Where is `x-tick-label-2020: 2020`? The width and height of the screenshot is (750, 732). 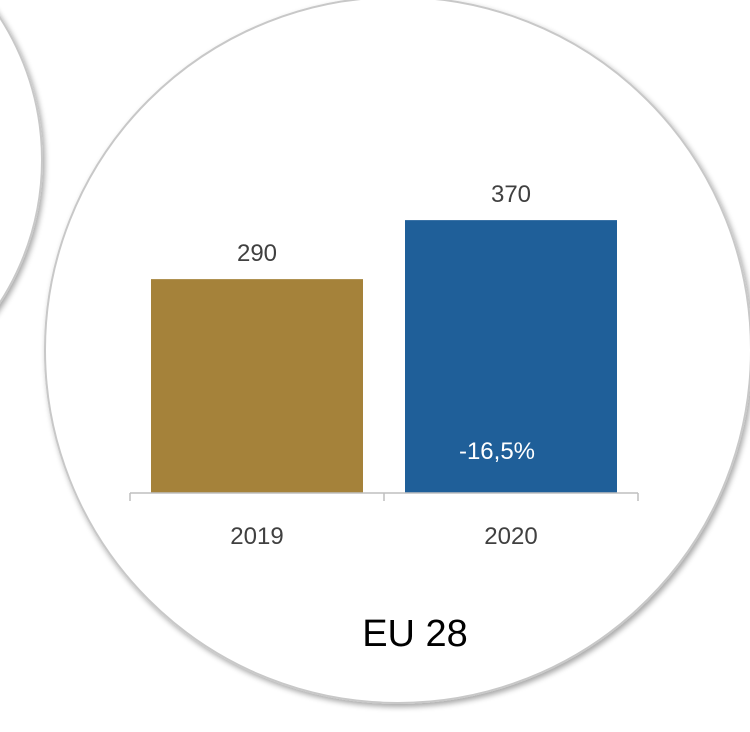 x-tick-label-2020: 2020 is located at coordinates (510, 536).